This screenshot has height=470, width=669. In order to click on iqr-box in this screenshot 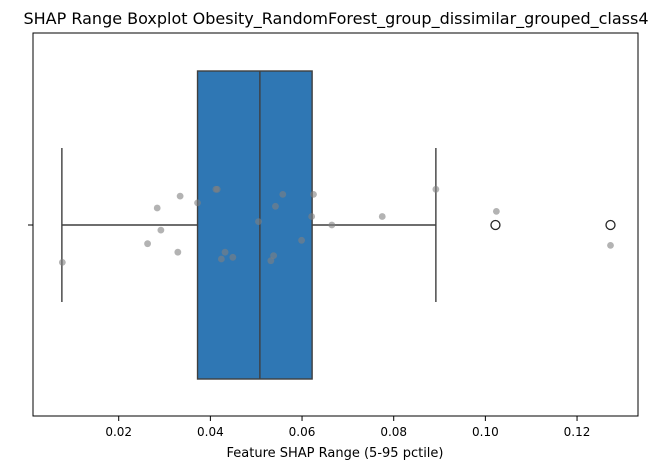, I will do `click(254, 225)`.